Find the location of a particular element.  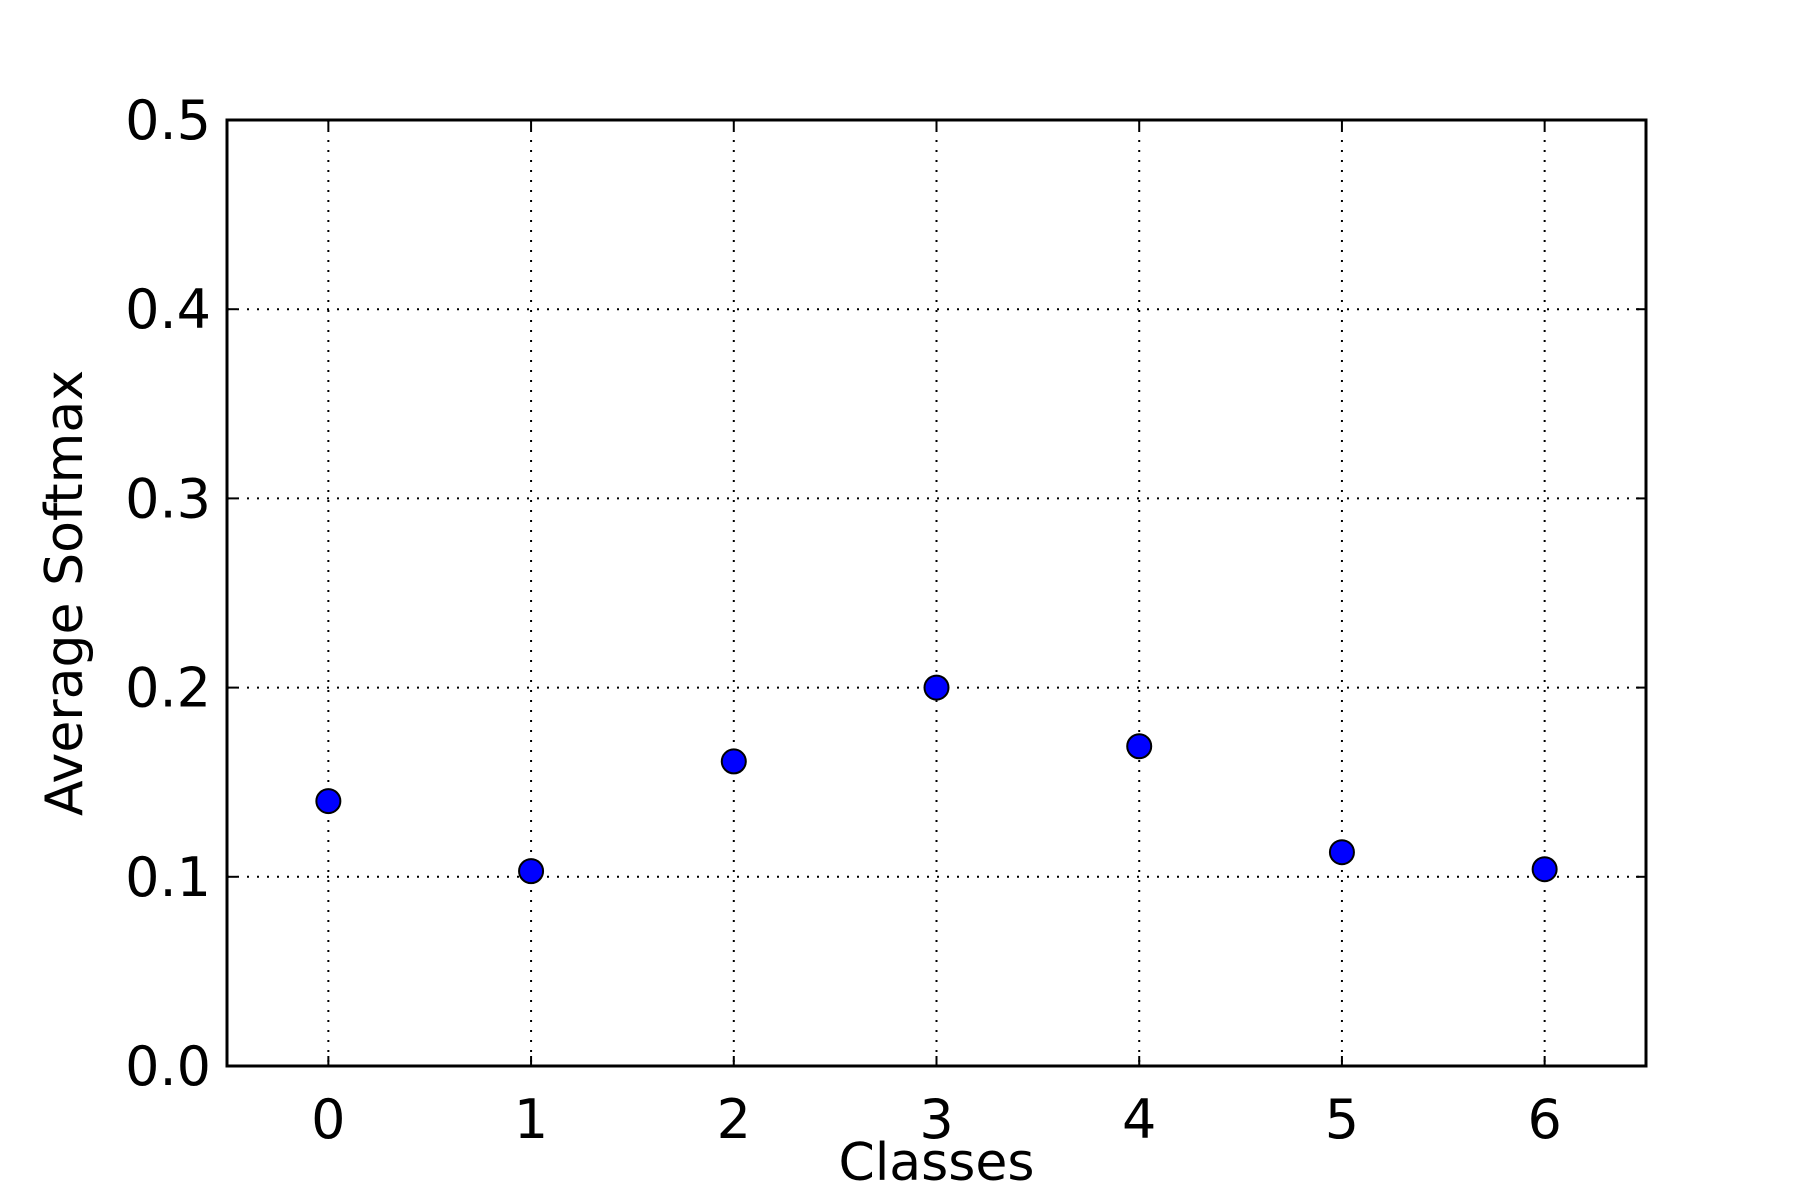

y-tick-label: 0.5 is located at coordinates (168, 120).